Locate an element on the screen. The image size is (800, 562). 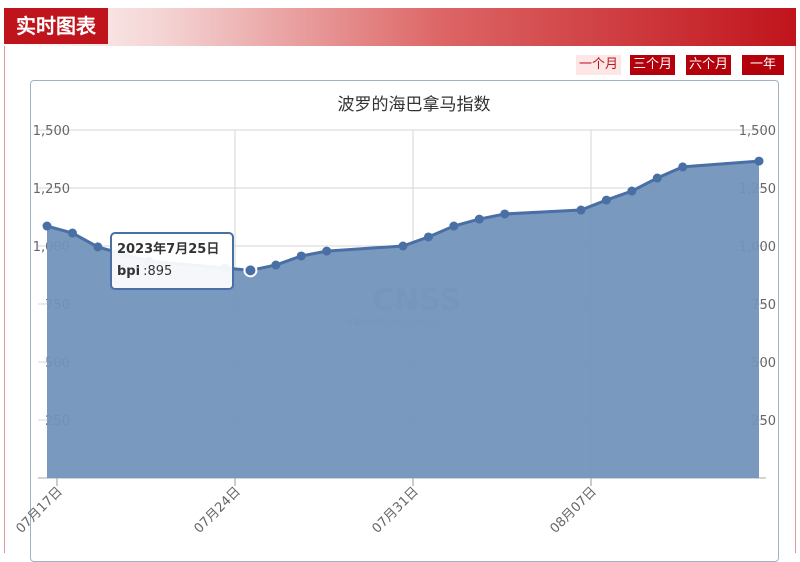
tooltip: 2023年7月25日 bpi:895 is located at coordinates (172, 261).